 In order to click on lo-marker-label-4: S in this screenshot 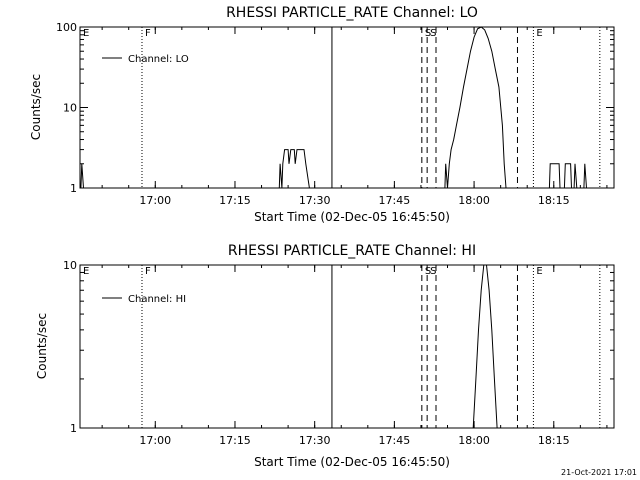, I will do `click(433, 33)`.